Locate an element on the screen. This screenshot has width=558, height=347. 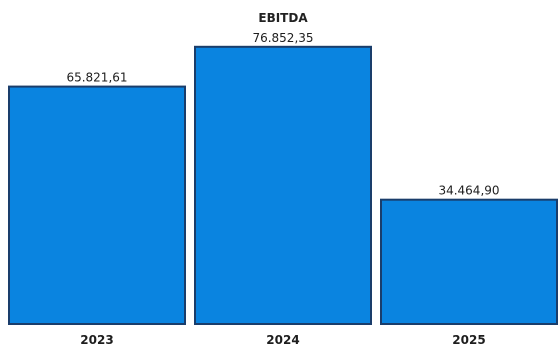
x-tick-label-2023: 2023 is located at coordinates (96, 340).